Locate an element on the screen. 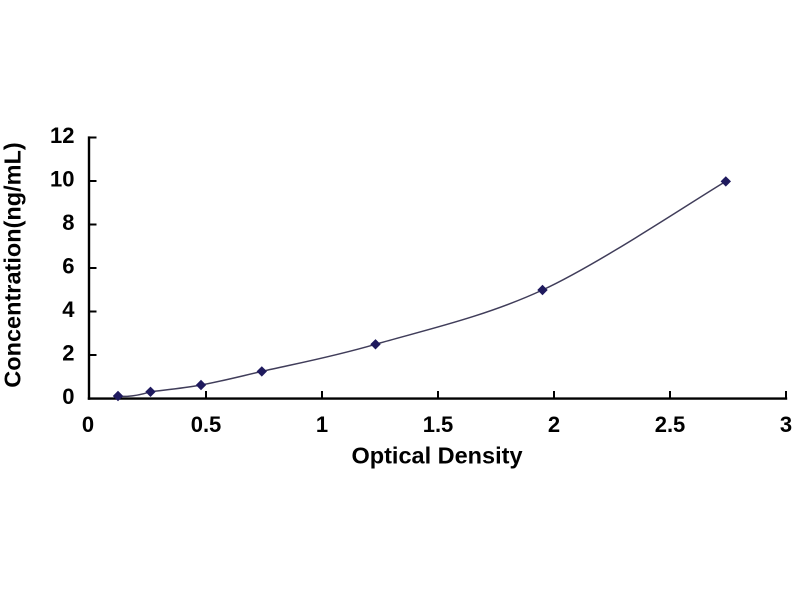 Image resolution: width=800 pixels, height=600 pixels. svg-text: 10 is located at coordinates (62, 179).